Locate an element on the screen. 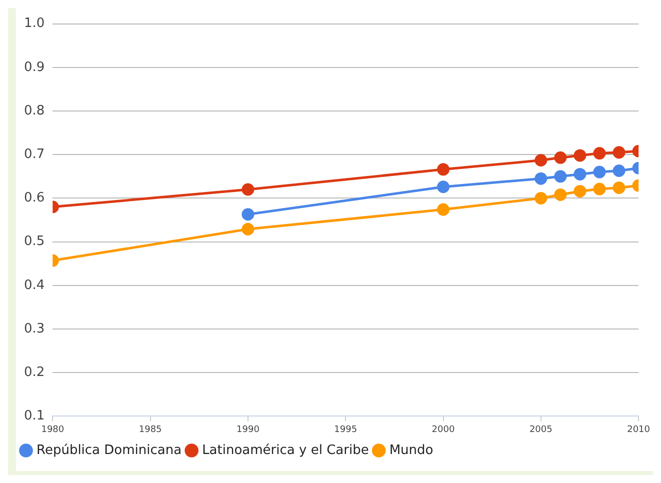 This screenshot has height=483, width=661. y-tick-label: 0.5 is located at coordinates (34, 242).